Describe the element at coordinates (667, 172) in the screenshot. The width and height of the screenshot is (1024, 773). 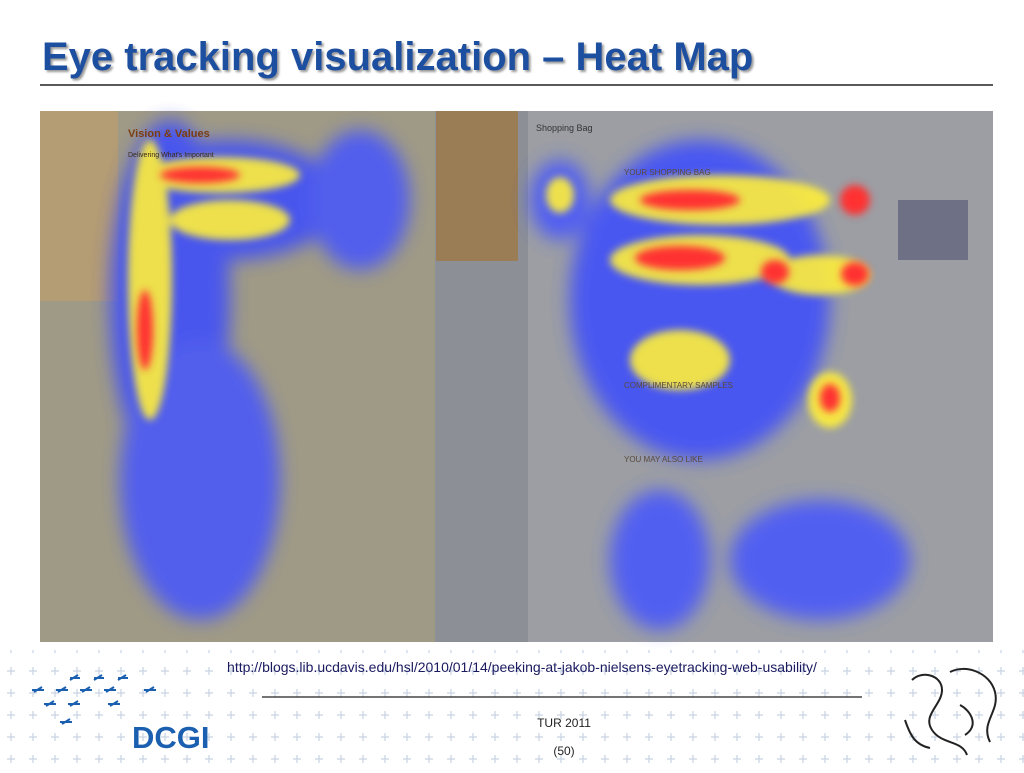
I see `section-heading: YOUR SHOPPING BAG` at that location.